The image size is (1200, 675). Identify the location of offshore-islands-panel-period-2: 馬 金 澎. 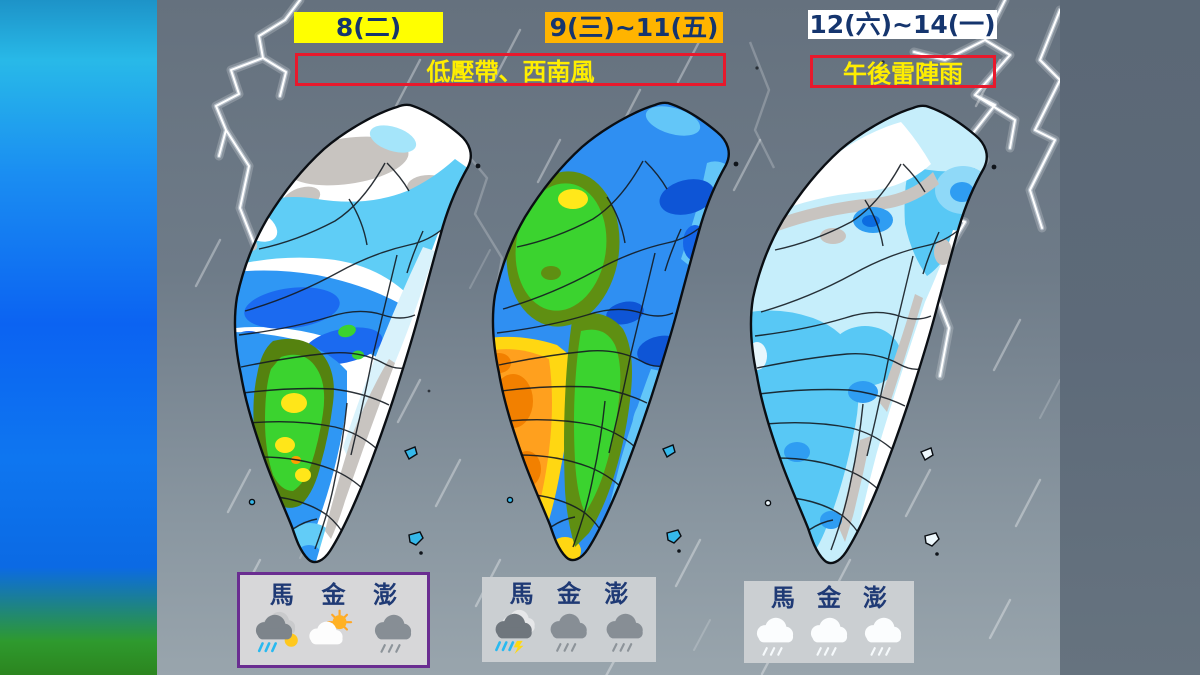
(569, 619).